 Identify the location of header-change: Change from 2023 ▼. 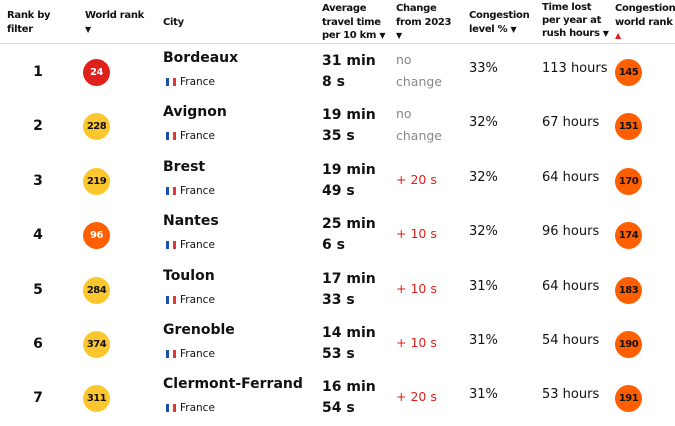
(423, 22).